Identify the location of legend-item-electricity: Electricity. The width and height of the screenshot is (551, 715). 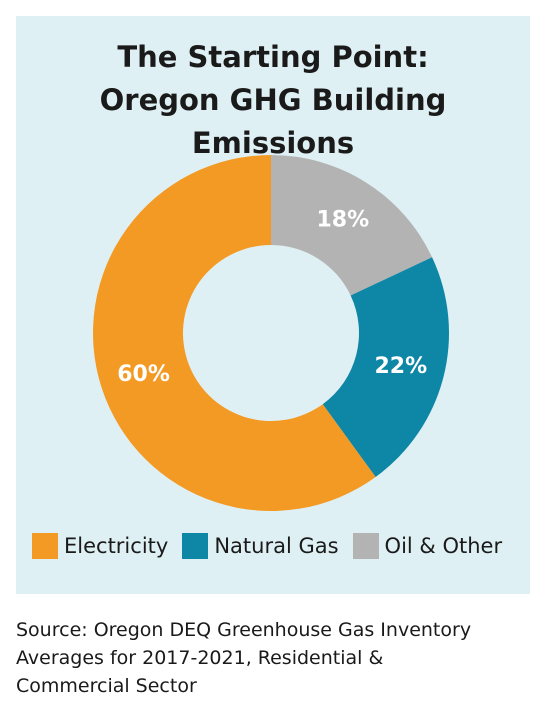
(100, 546).